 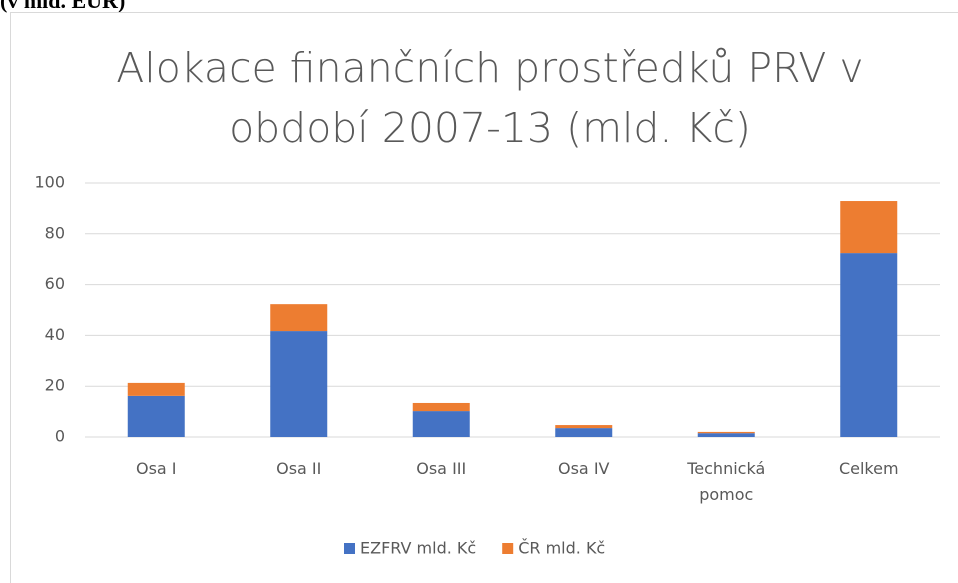 I want to click on y-tick-label: 20, so click(x=55, y=385).